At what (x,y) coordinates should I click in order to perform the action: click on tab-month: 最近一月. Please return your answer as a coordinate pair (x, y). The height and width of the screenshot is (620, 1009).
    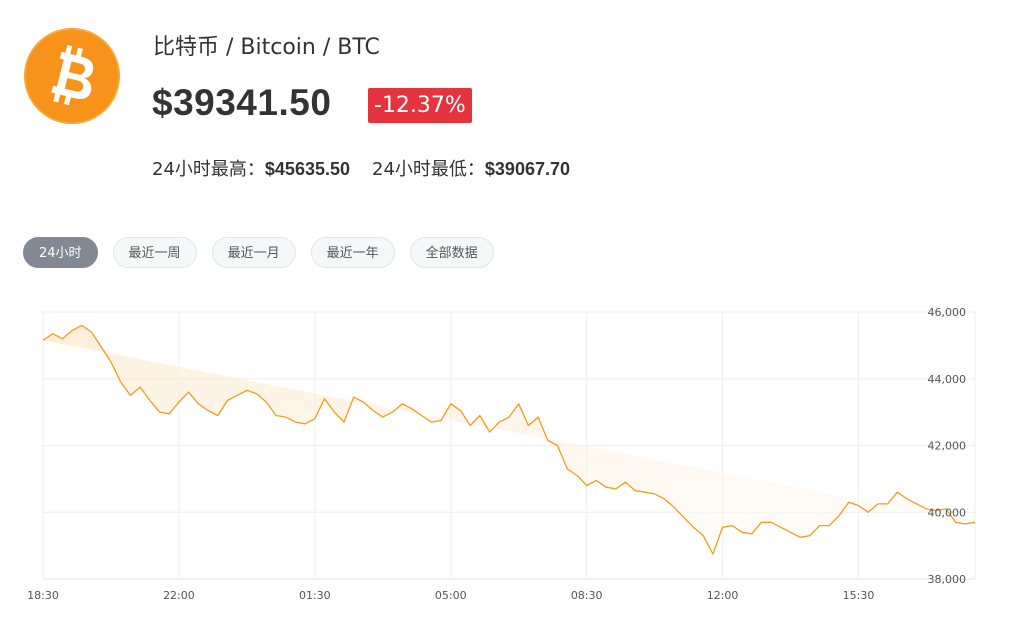
    Looking at the image, I should click on (253, 252).